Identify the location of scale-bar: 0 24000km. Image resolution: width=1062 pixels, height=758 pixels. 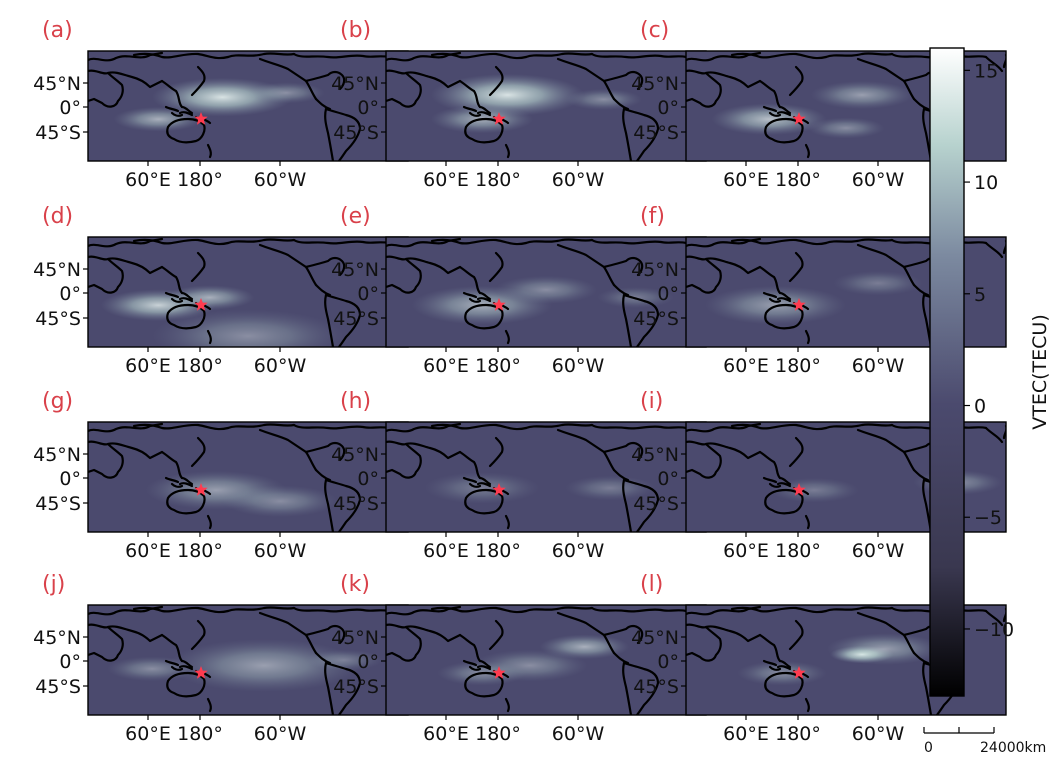
(984, 741).